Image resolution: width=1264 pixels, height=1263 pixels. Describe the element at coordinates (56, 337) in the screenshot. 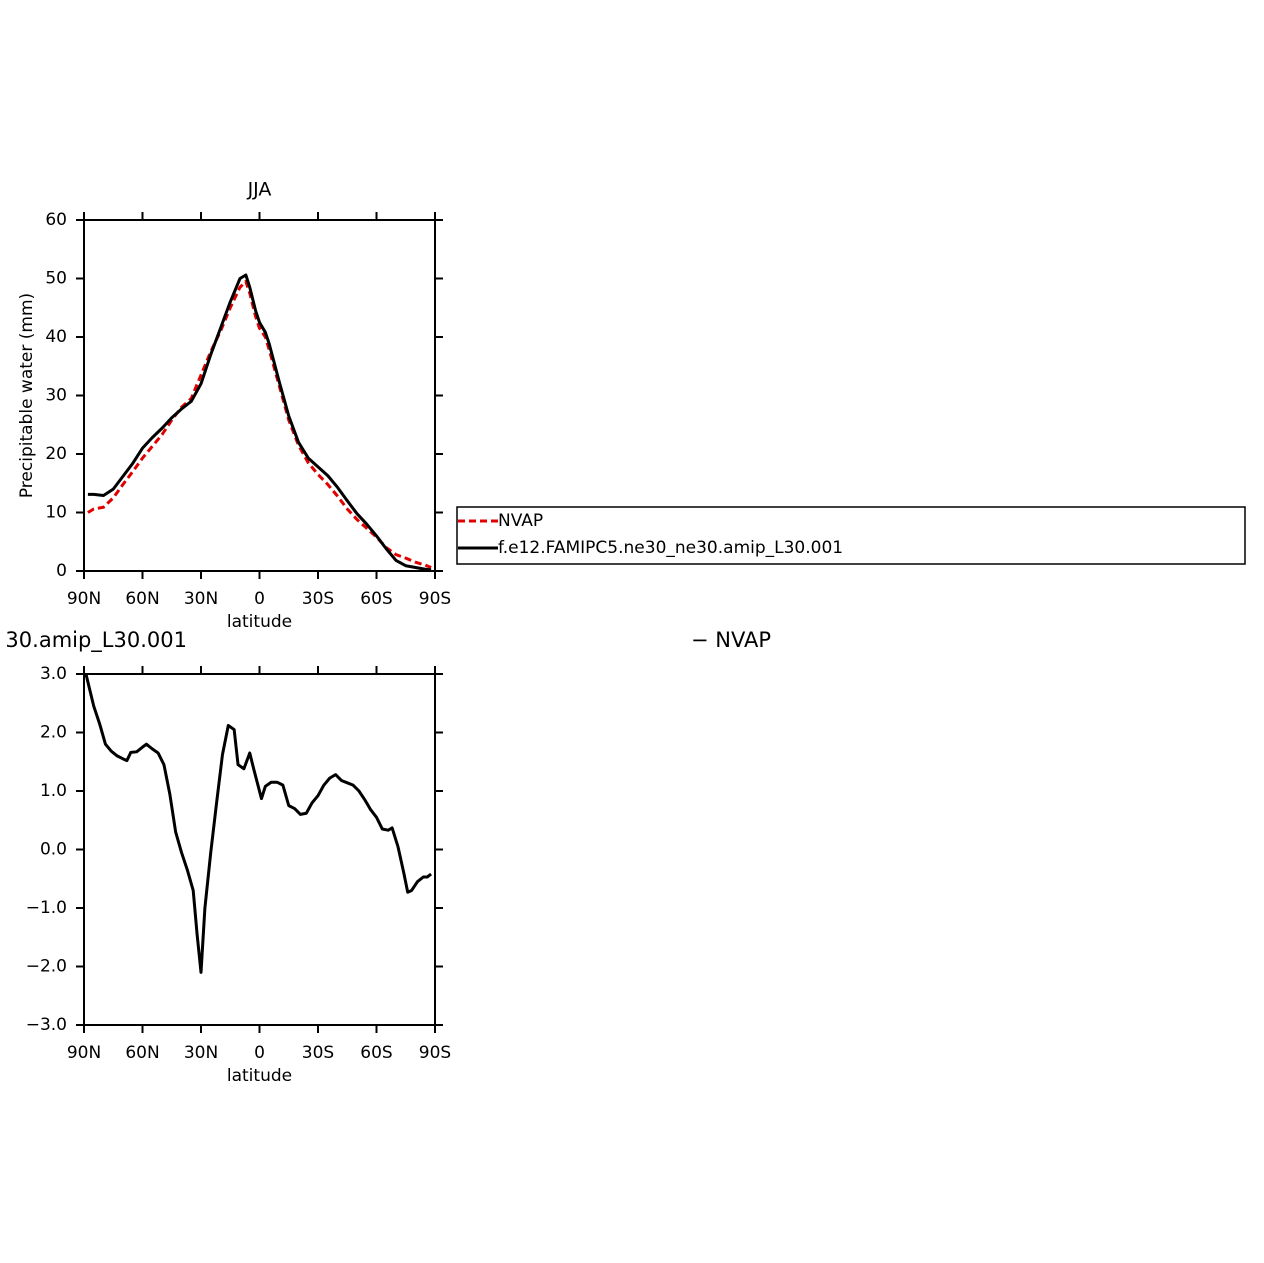

I see `y-tick-label: 40` at that location.